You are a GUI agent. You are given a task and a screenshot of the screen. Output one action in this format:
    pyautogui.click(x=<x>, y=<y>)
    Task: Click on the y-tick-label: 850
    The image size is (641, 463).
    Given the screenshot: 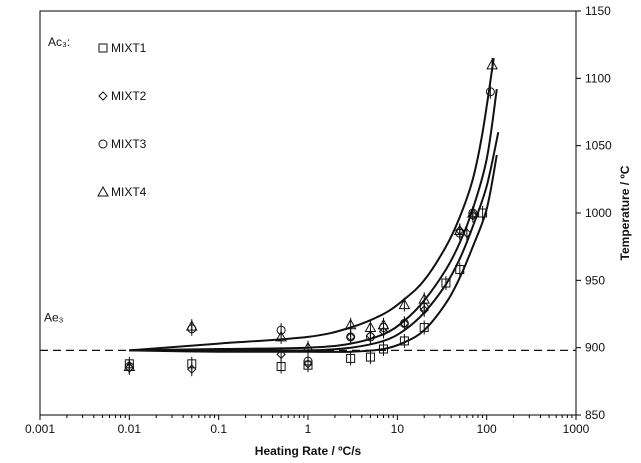 What is the action you would take?
    pyautogui.click(x=595, y=415)
    